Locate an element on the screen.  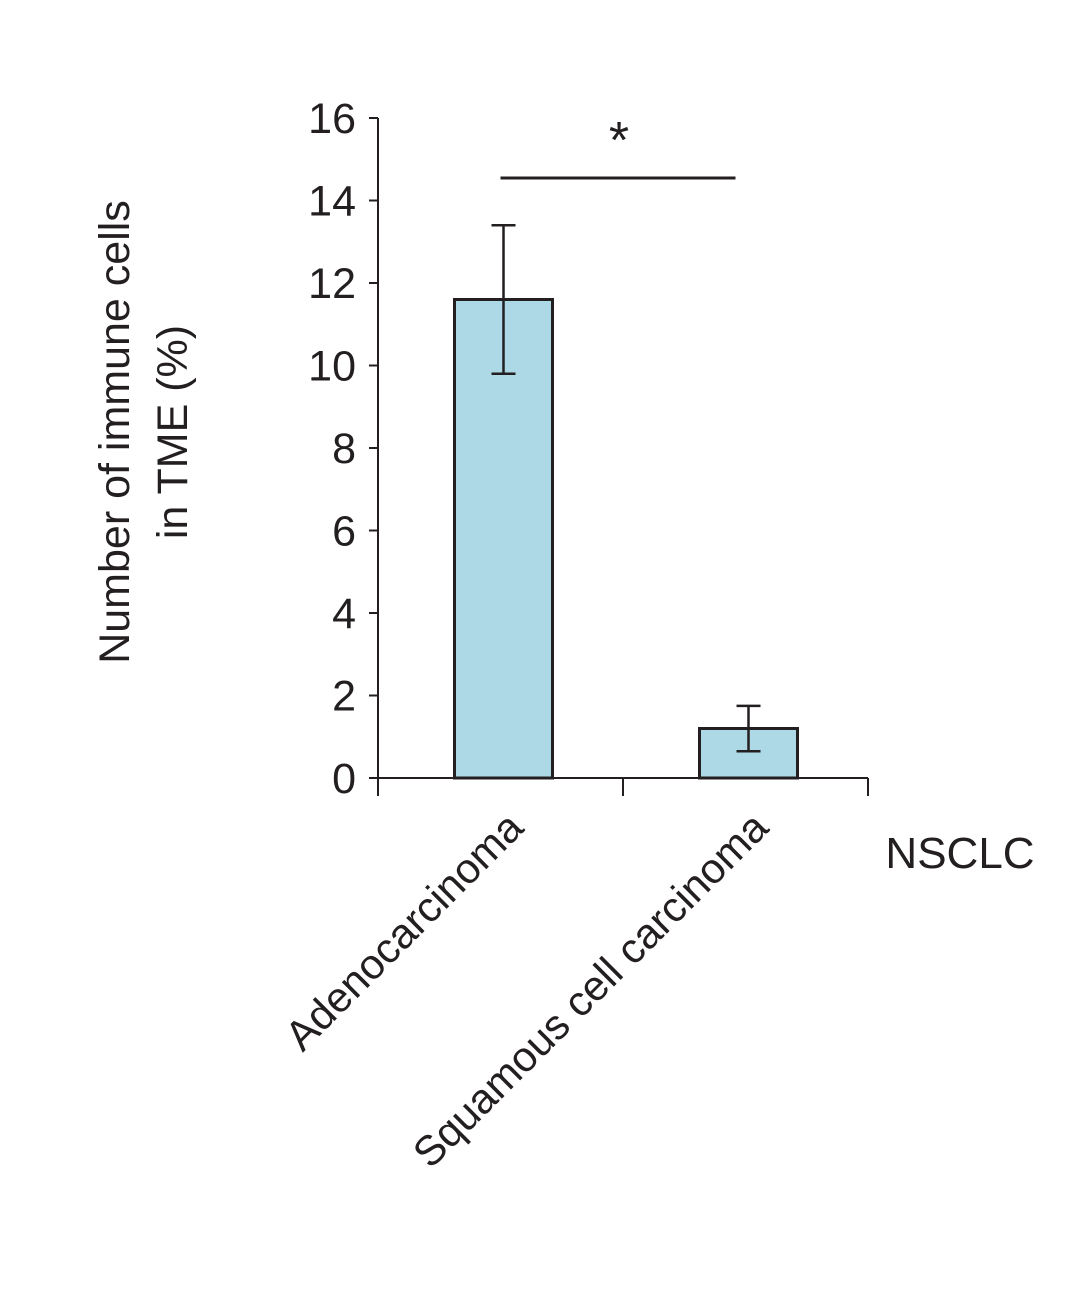
bar-adenocarcinoma is located at coordinates (503, 539).